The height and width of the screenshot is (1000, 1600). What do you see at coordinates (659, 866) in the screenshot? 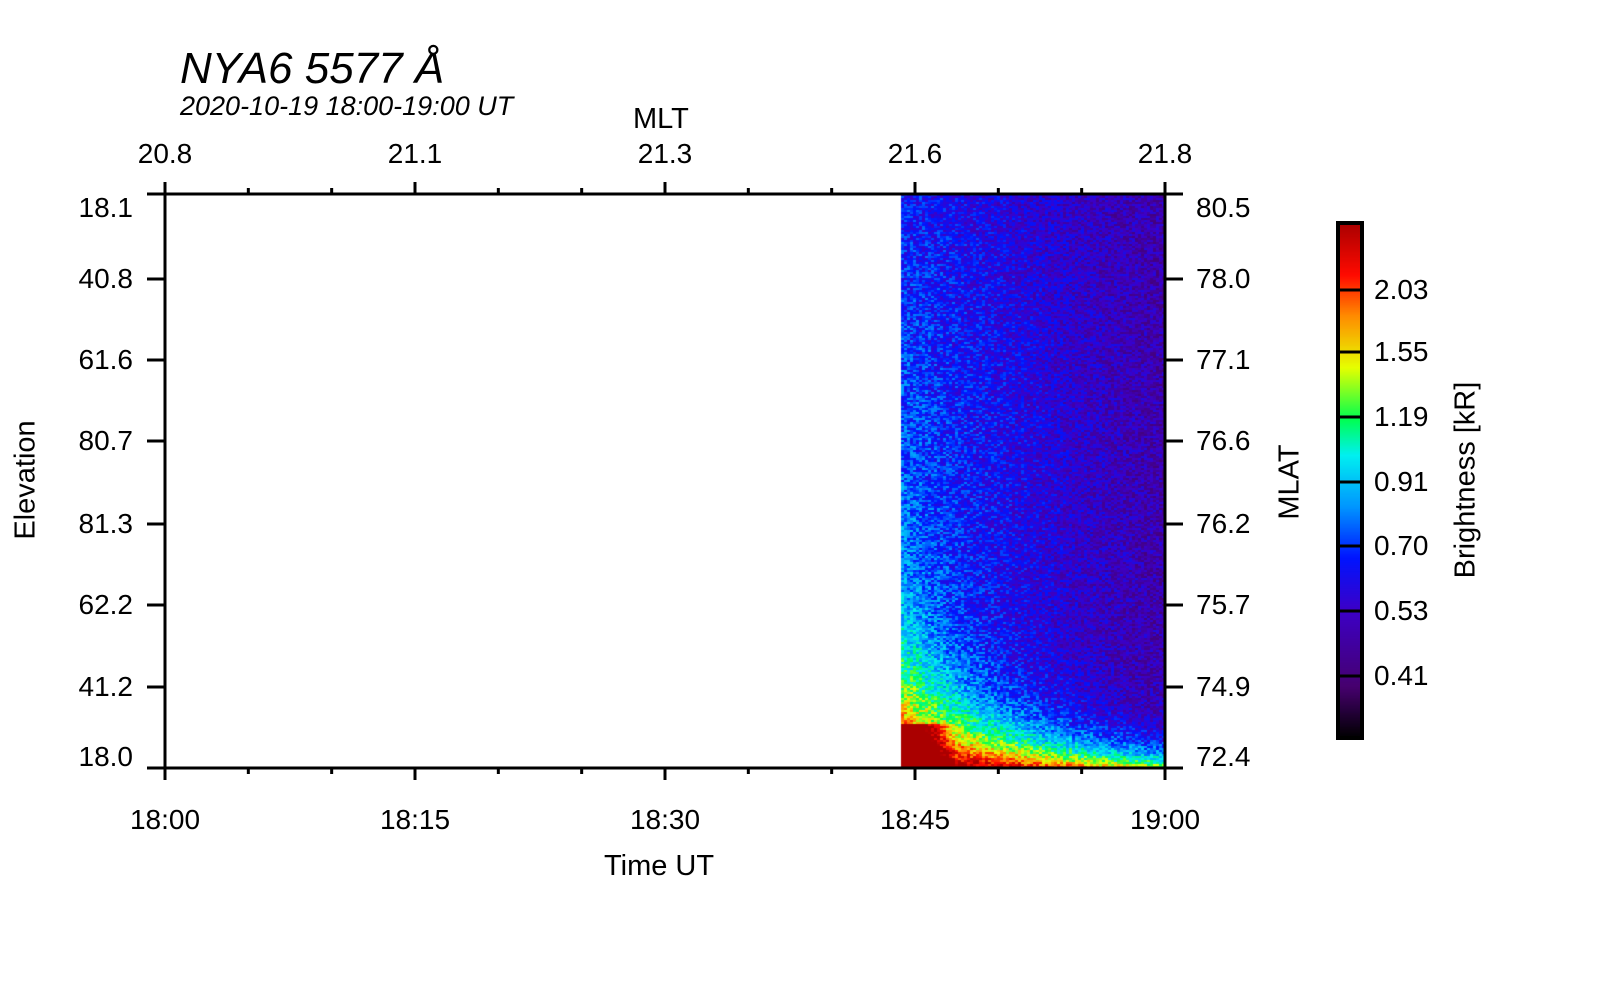
I see `x-axis-label: Time UT` at bounding box center [659, 866].